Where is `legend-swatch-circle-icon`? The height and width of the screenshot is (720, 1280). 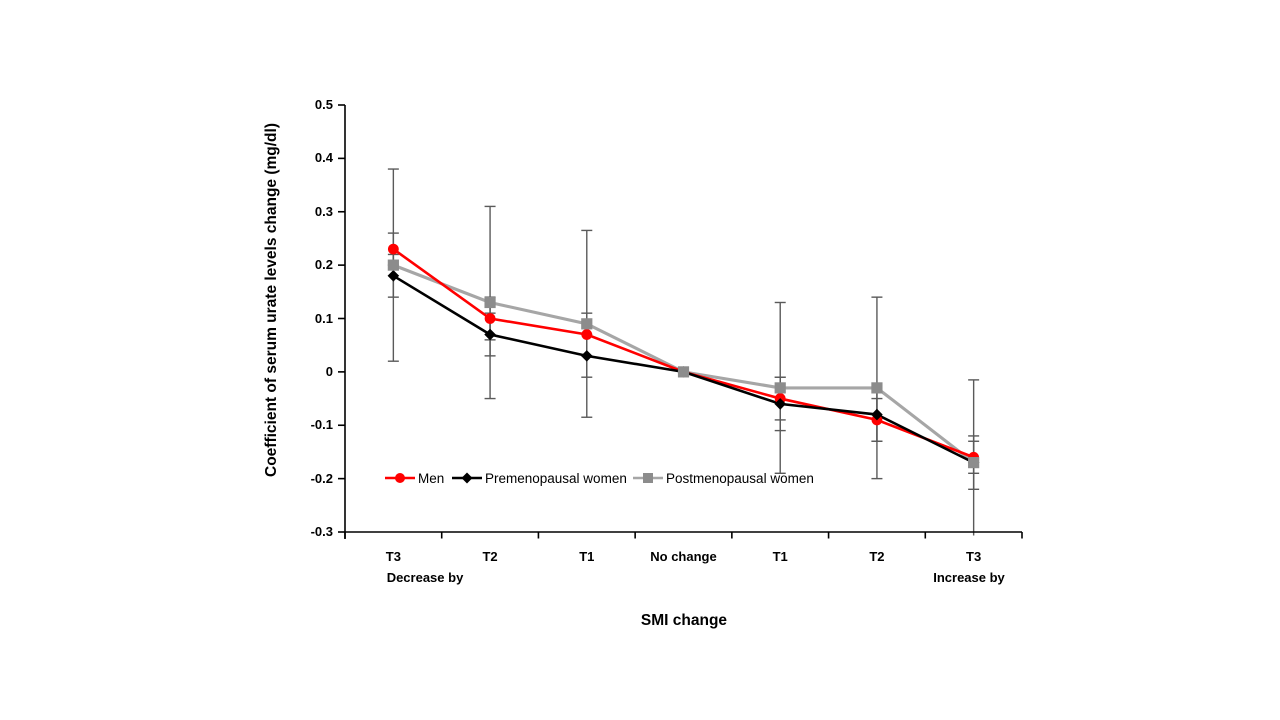 legend-swatch-circle-icon is located at coordinates (400, 478).